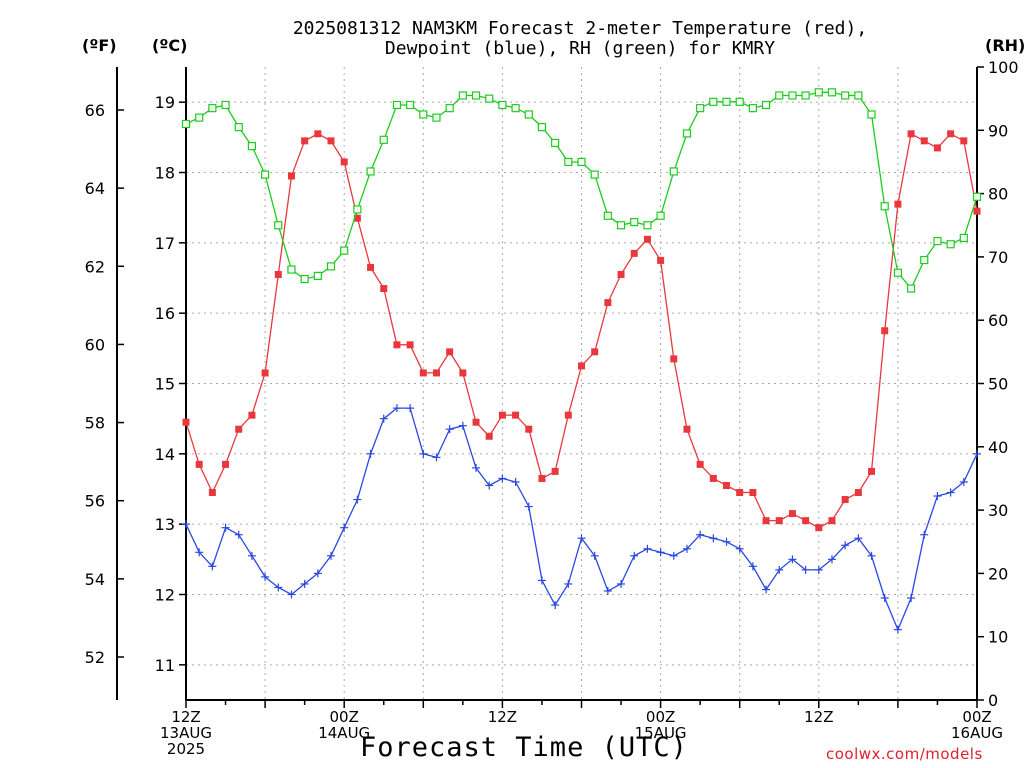  What do you see at coordinates (165, 243) in the screenshot?
I see `celsius-tick-label: 17` at bounding box center [165, 243].